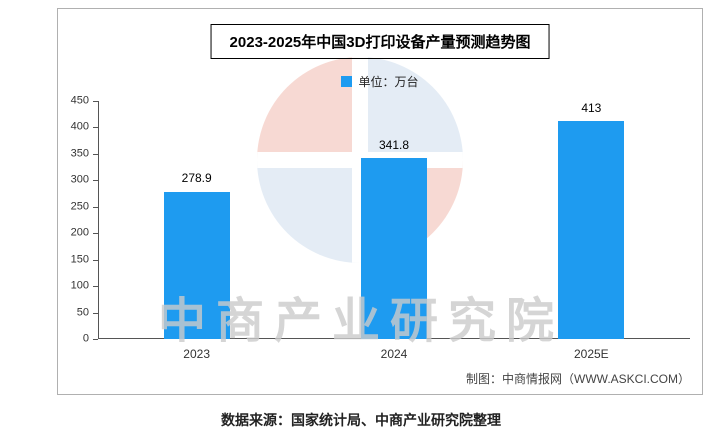 This screenshot has height=442, width=722. What do you see at coordinates (196, 178) in the screenshot?
I see `bar-value-label: 278.9` at bounding box center [196, 178].